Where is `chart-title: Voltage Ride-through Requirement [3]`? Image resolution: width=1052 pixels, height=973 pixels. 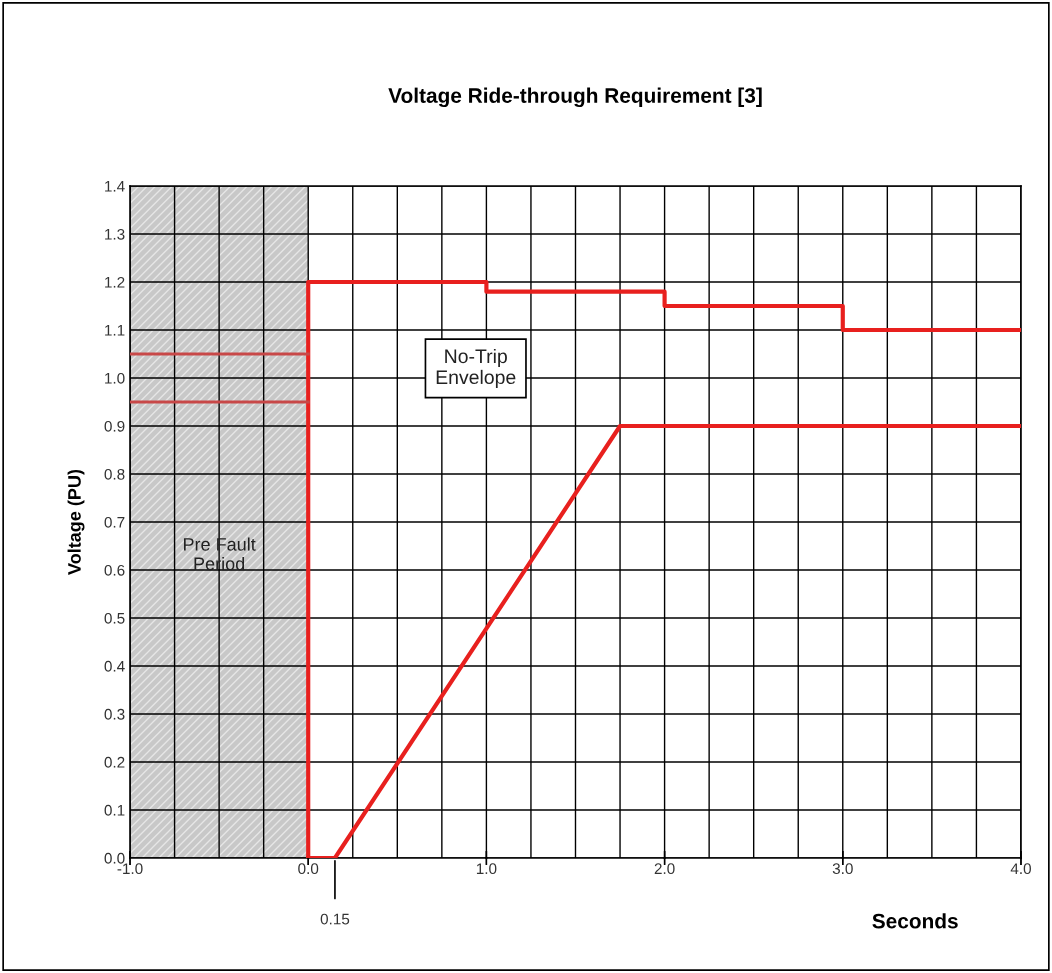
chart-title: Voltage Ride-through Requirement [3] is located at coordinates (575, 97).